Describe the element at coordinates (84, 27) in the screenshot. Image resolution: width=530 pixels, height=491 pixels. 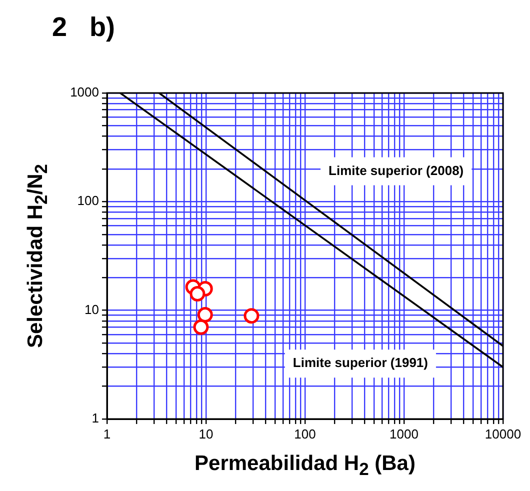
I see `chart-title: 2 b)` at that location.